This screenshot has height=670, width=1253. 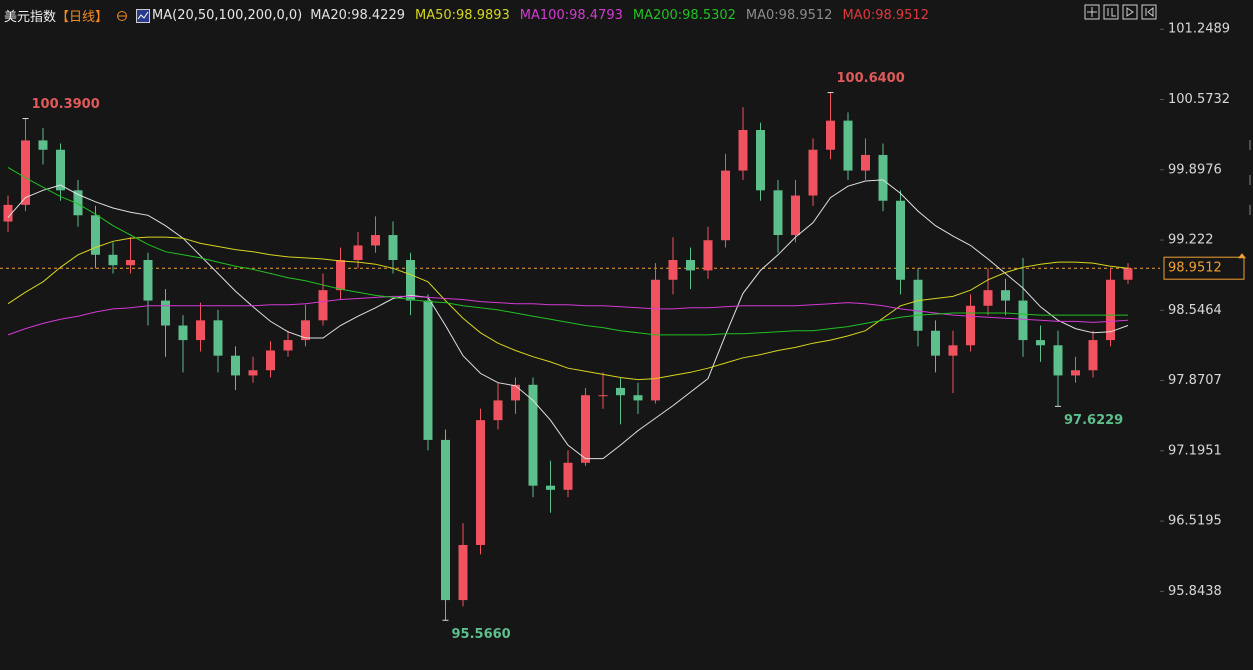 What do you see at coordinates (1195, 591) in the screenshot?
I see `y-tick-label: 95.8438` at bounding box center [1195, 591].